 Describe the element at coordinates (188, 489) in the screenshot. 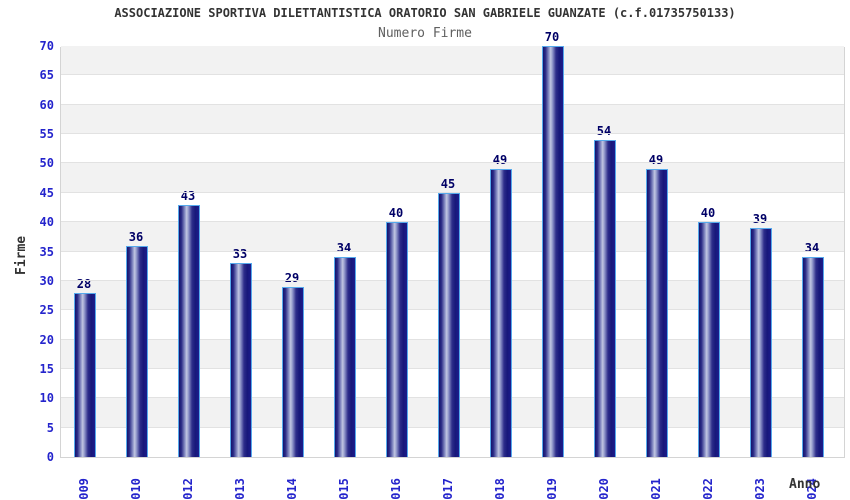

I see `x-tick-label: 2012` at that location.